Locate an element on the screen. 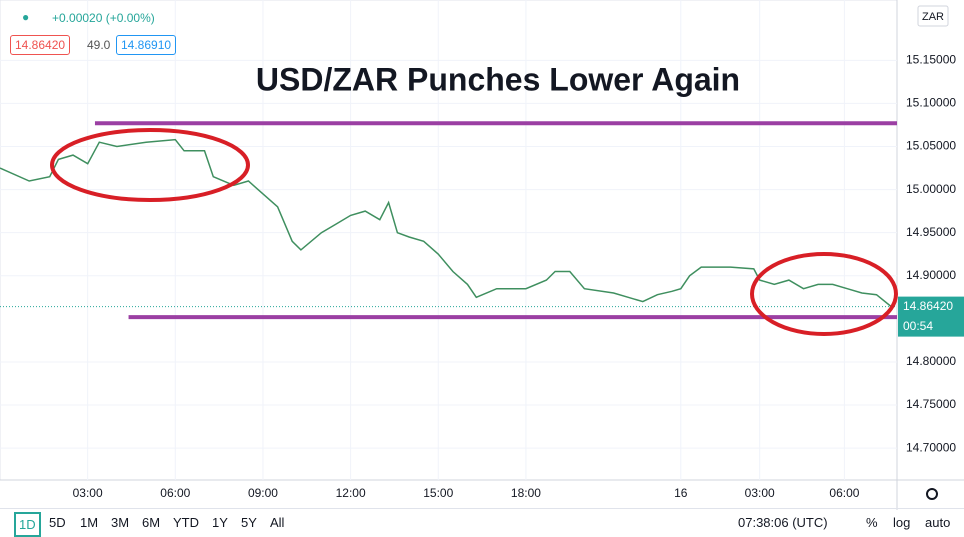  range-button: 1Y is located at coordinates (220, 522).